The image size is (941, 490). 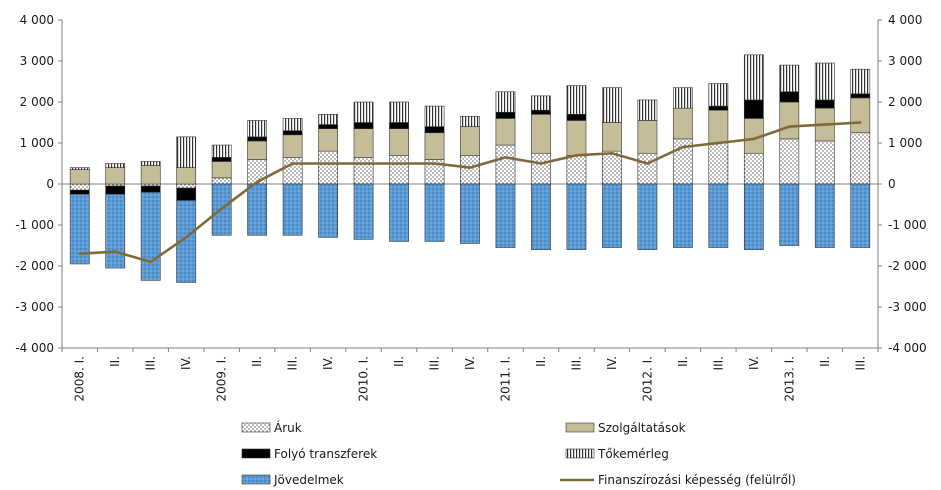 What do you see at coordinates (34, 307) in the screenshot?
I see `y-tick-label-left: -3 000` at bounding box center [34, 307].